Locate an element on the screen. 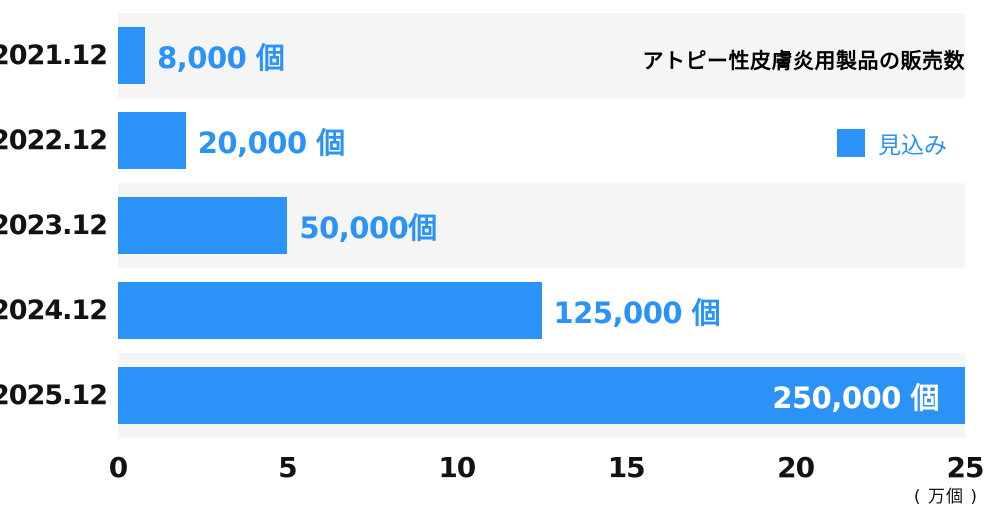 The width and height of the screenshot is (1000, 522). x-tick: 5 is located at coordinates (288, 467).